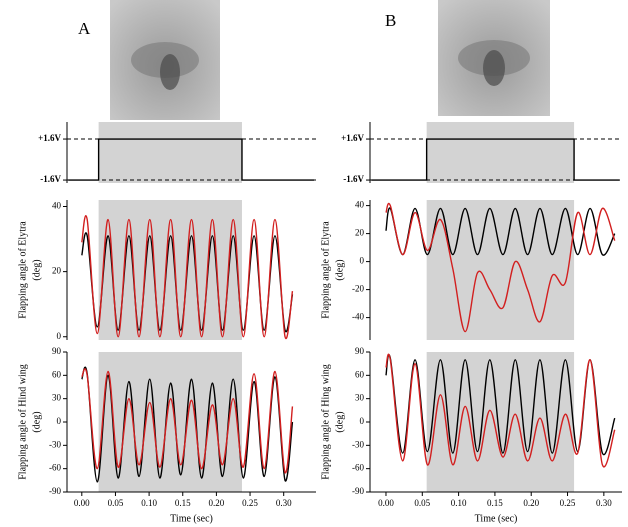 This screenshot has width=628, height=527. What do you see at coordinates (358, 317) in the screenshot?
I see `y-tick-label: -40` at bounding box center [358, 317].